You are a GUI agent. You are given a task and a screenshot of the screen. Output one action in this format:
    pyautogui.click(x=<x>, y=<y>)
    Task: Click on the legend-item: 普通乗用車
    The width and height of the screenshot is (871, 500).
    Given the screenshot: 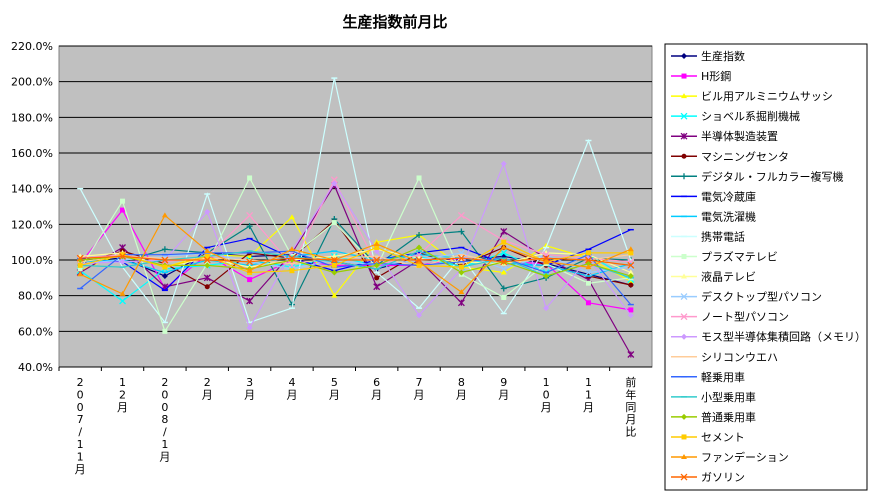 What is the action you would take?
    pyautogui.click(x=713, y=417)
    